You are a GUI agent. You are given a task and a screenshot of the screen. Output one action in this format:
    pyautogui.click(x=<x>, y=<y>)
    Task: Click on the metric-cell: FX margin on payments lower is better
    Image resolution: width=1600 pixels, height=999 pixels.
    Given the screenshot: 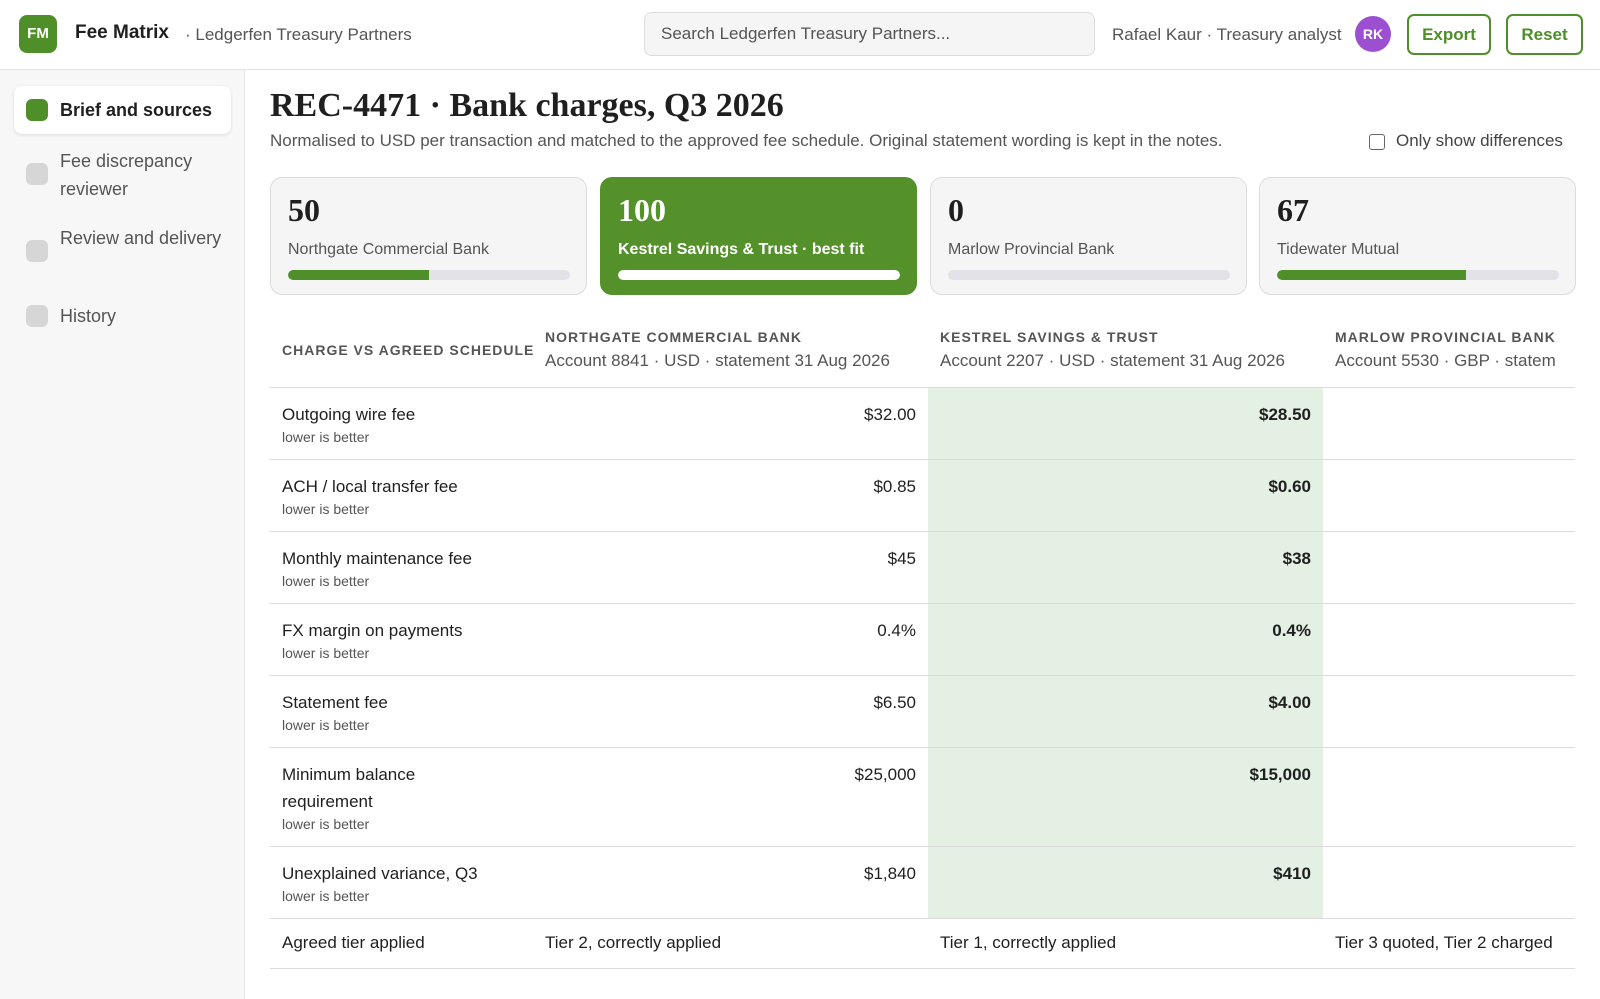 What is the action you would take?
    pyautogui.click(x=401, y=639)
    